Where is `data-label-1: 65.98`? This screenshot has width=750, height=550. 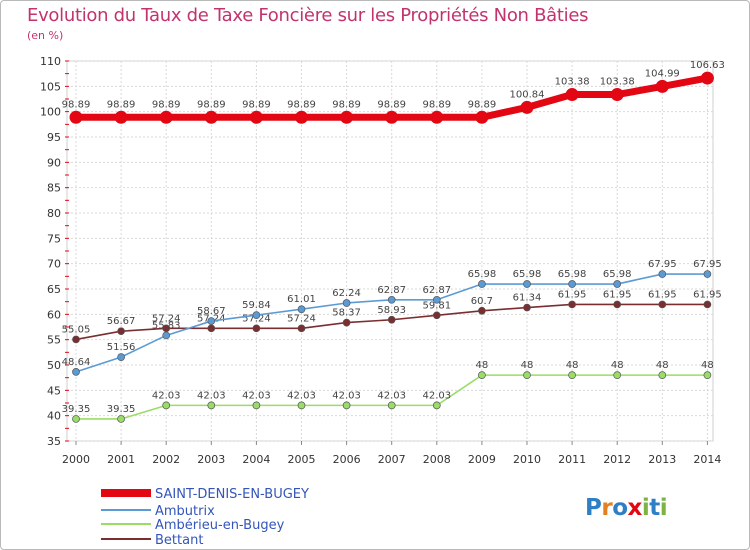 data-label-1: 65.98 is located at coordinates (482, 274).